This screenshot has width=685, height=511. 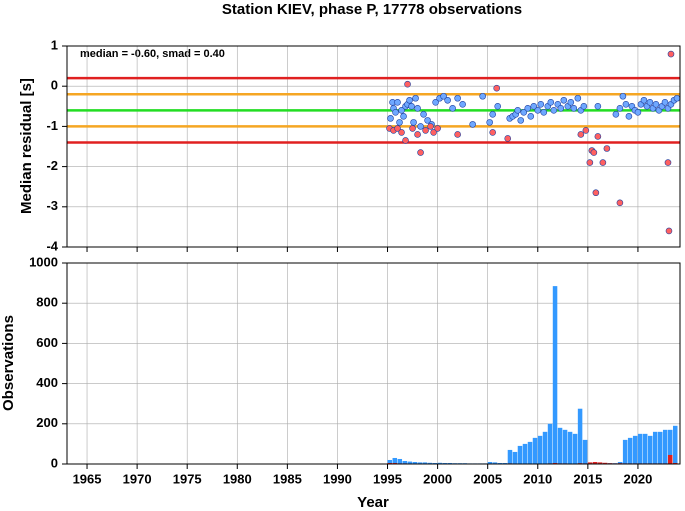 What do you see at coordinates (437, 478) in the screenshot?
I see `x-tick-label: 2000` at bounding box center [437, 478].